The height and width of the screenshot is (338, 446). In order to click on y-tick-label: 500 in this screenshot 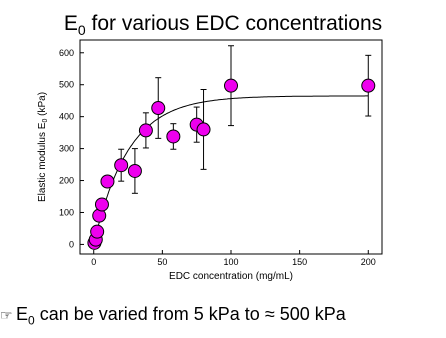, I will do `click(66, 85)`.